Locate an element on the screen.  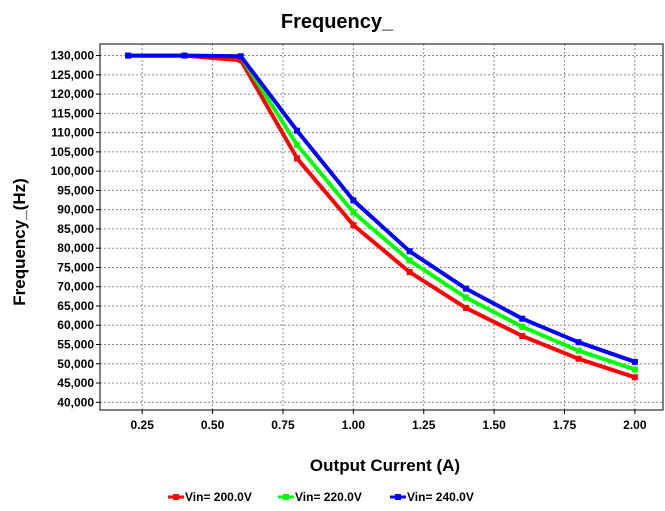
x-tick-label: 1.25 is located at coordinates (424, 425).